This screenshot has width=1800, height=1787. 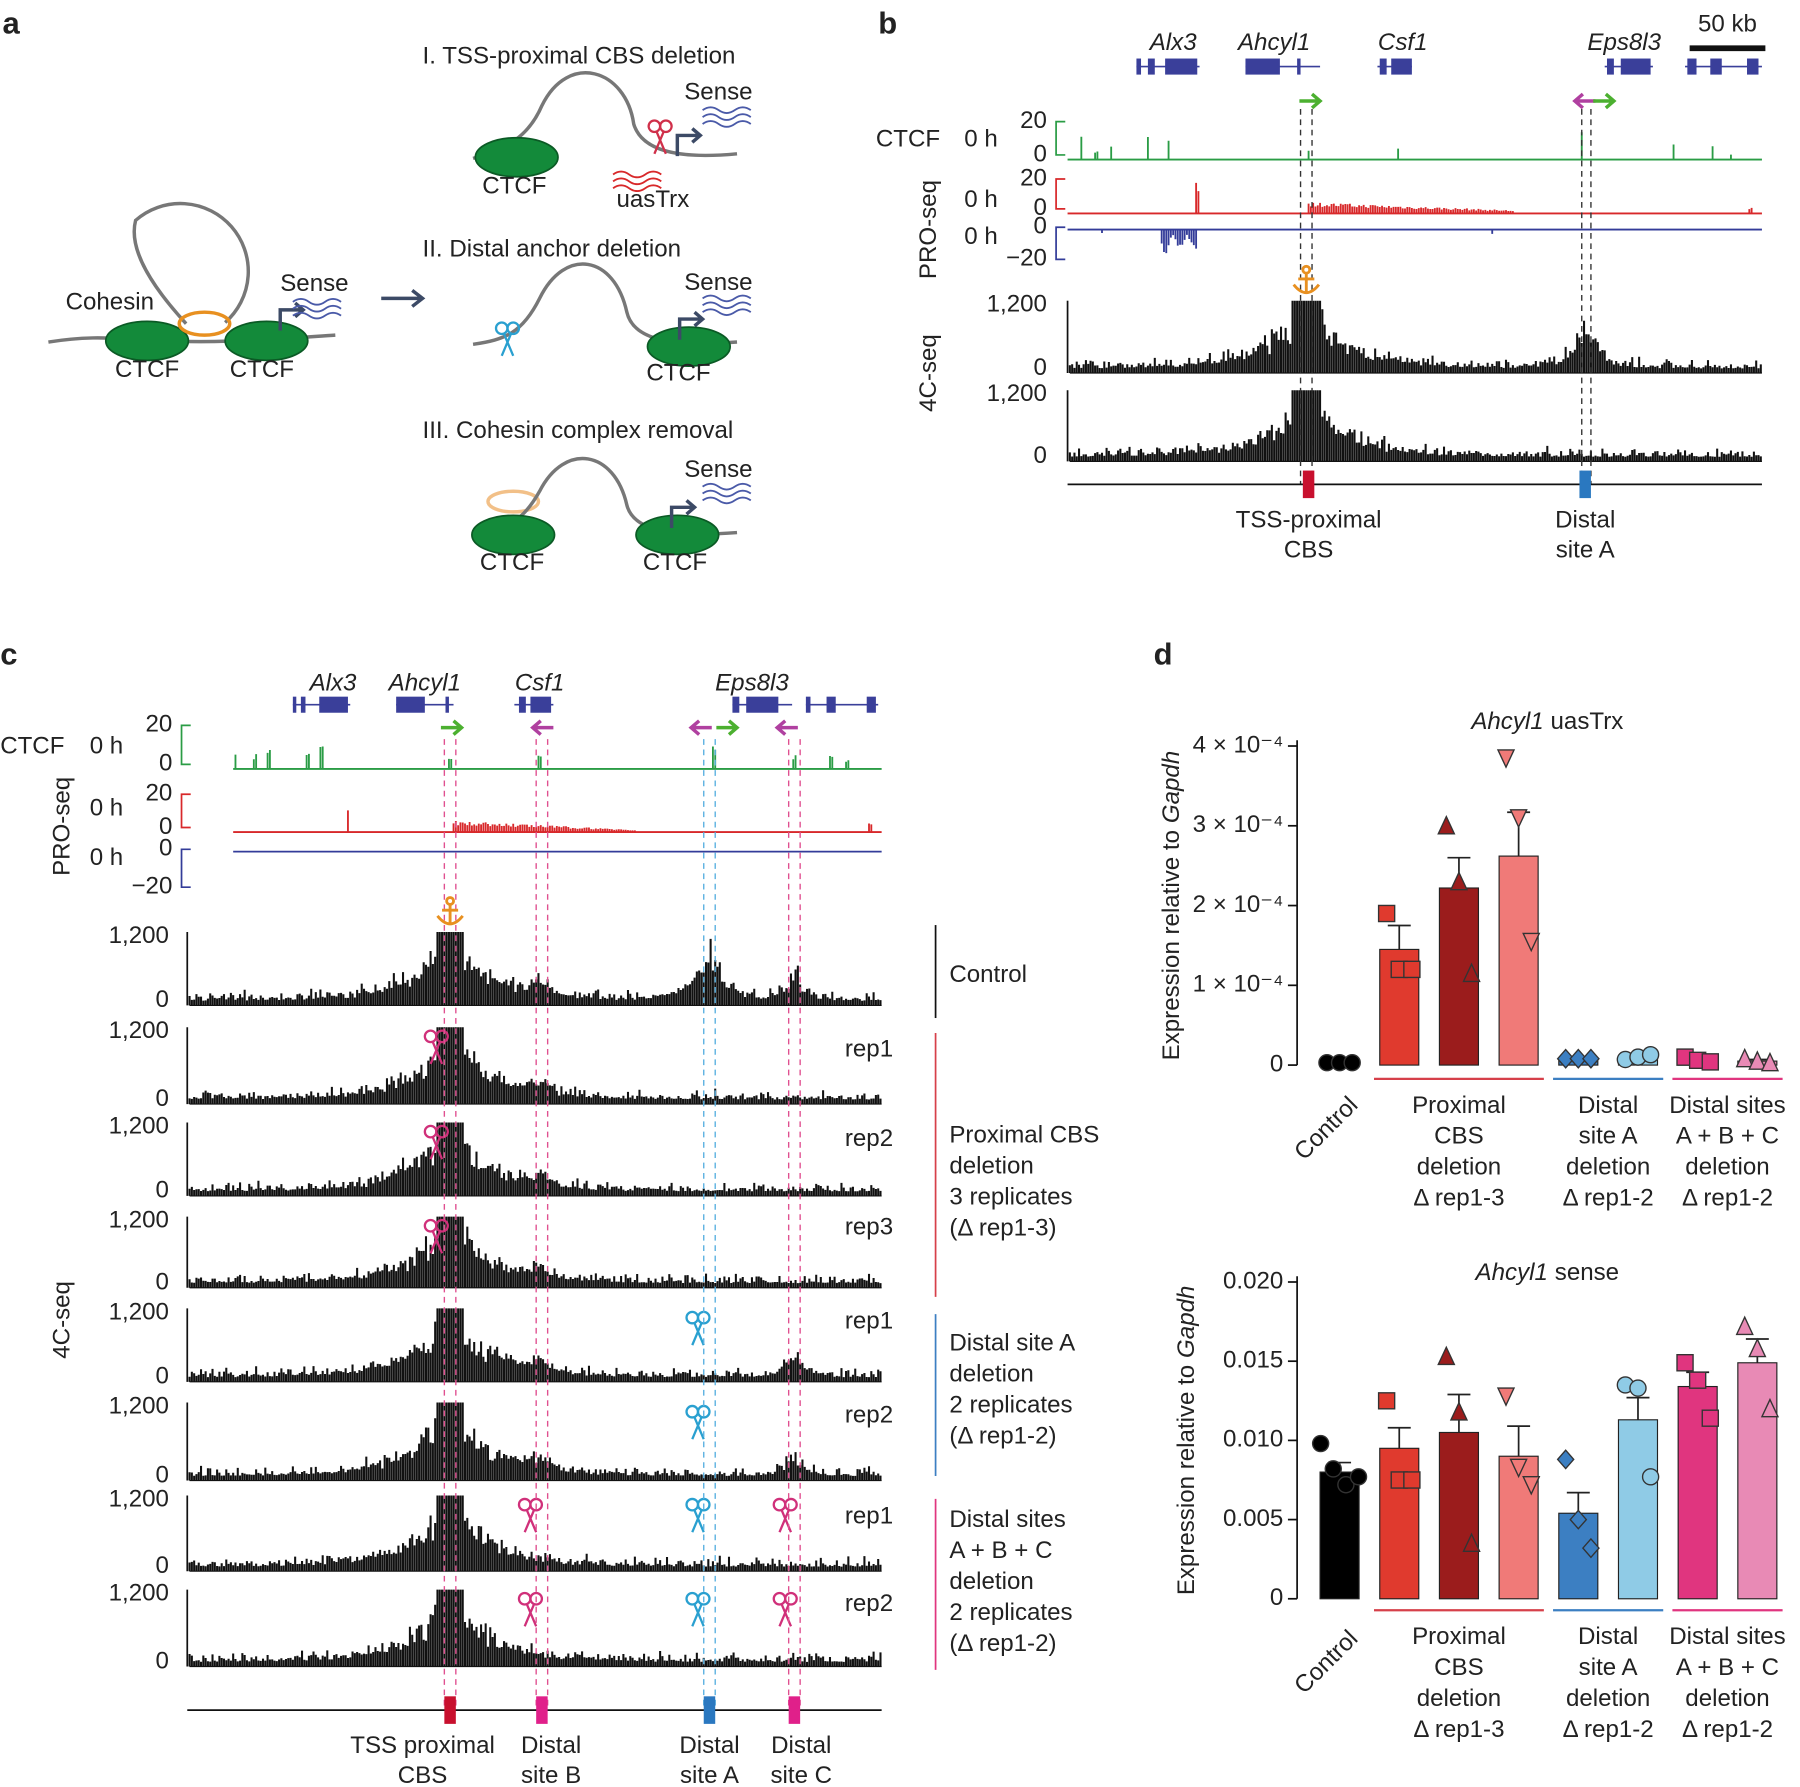 I want to click on dna, so click(x=605, y=116).